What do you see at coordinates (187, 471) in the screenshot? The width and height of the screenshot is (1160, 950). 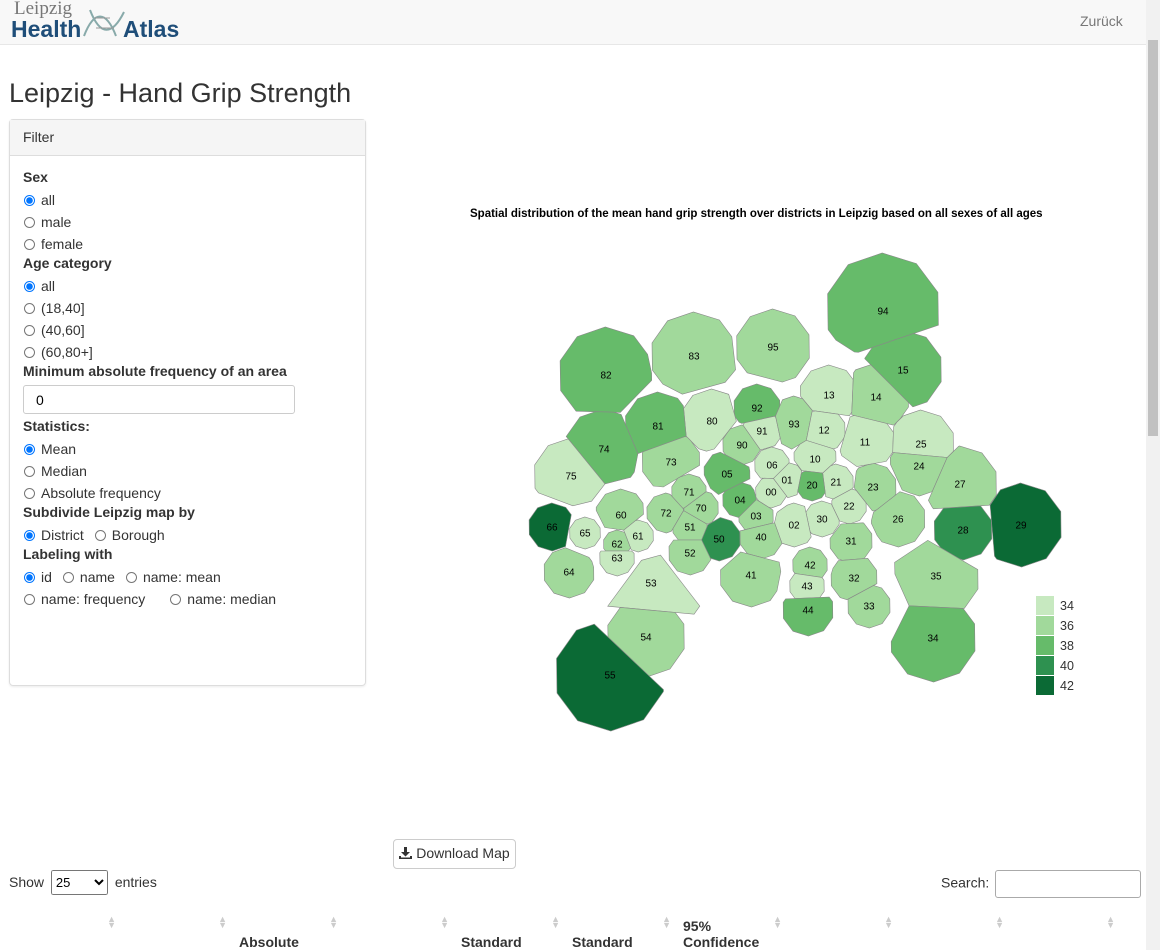 I see `radio-option: Median` at bounding box center [187, 471].